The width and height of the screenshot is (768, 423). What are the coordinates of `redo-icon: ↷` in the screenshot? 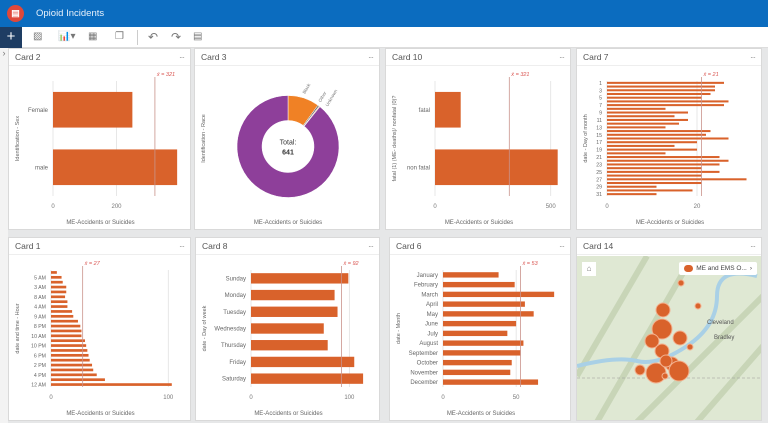 It's located at (176, 37).